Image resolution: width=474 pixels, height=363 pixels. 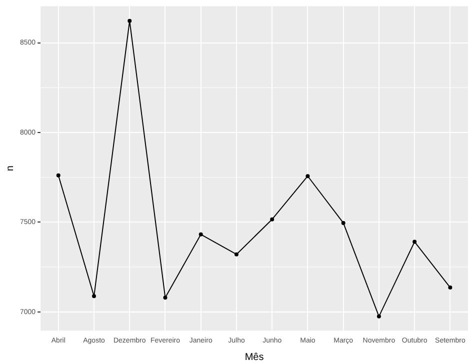 What do you see at coordinates (254, 357) in the screenshot?
I see `x-axis-title: Mês` at bounding box center [254, 357].